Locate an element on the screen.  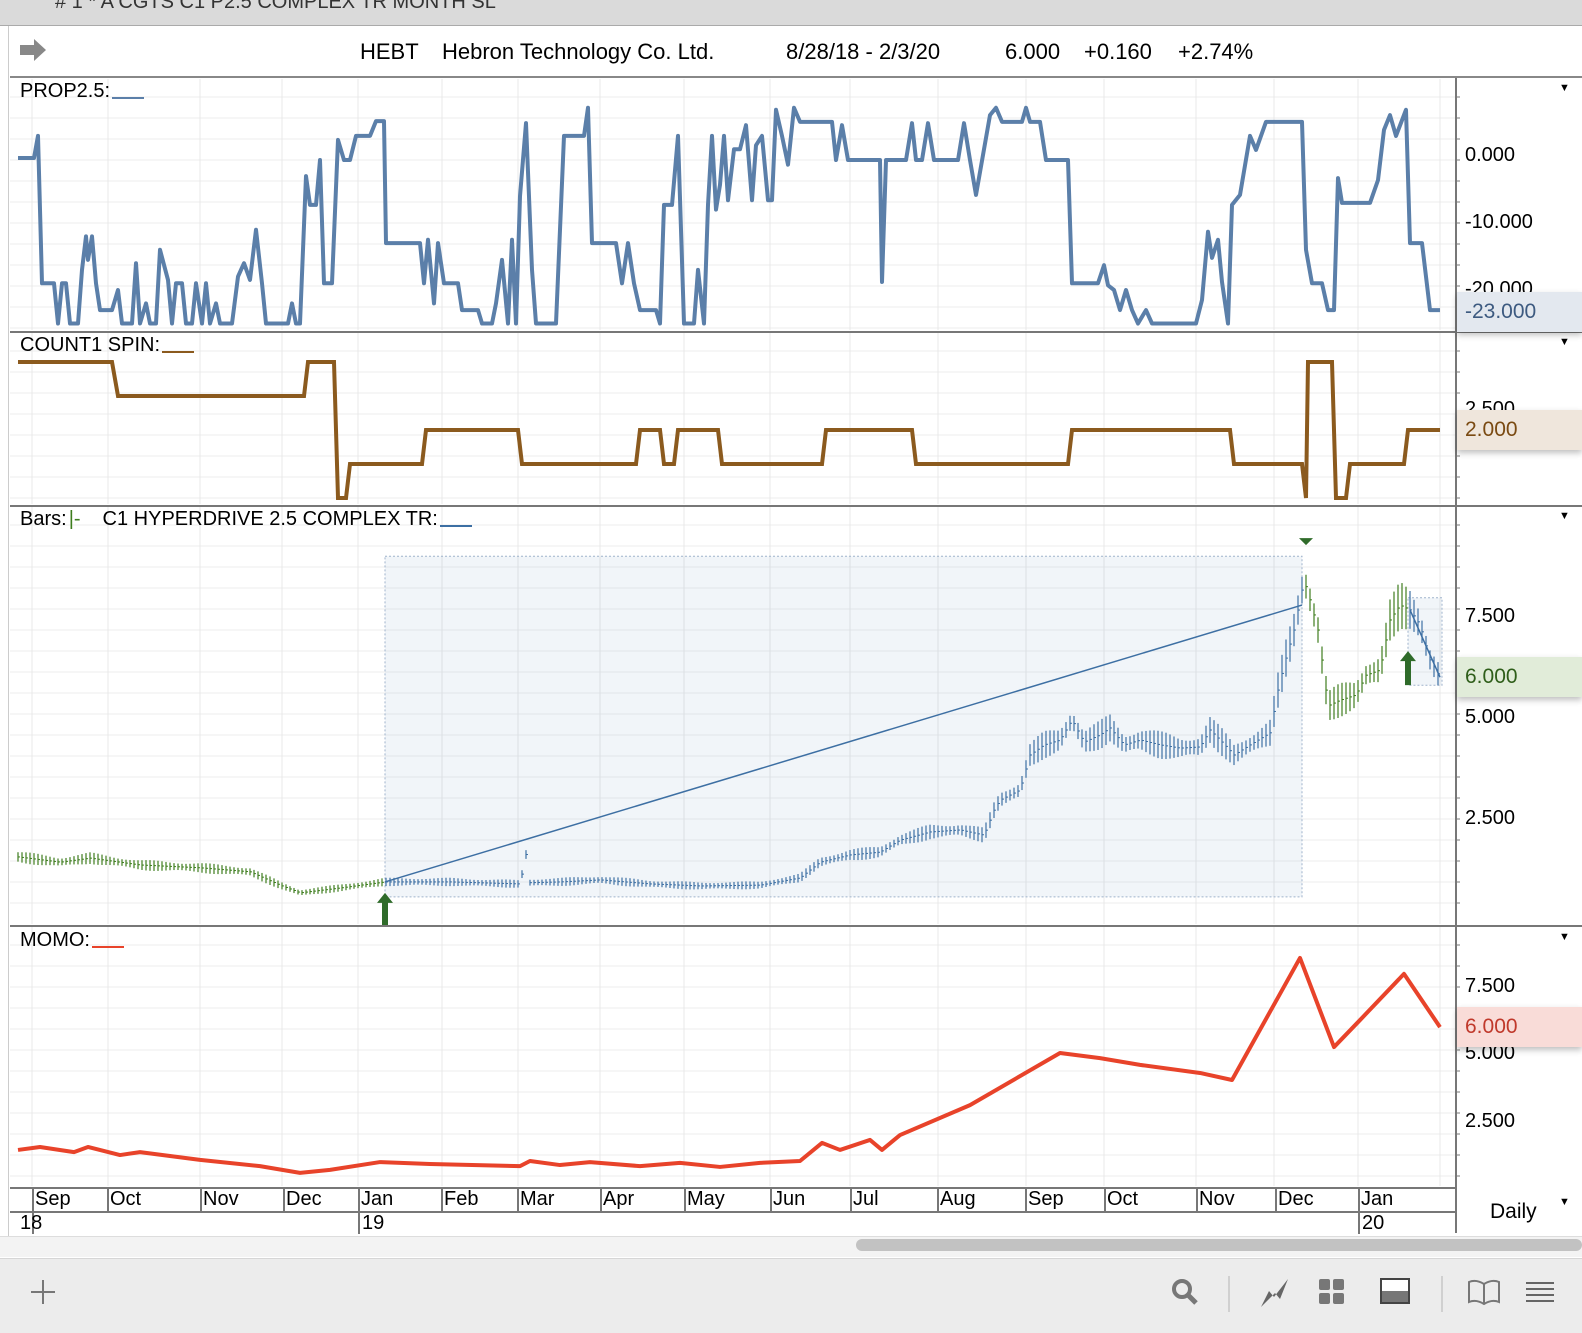
year-label: 19 is located at coordinates (373, 1223).